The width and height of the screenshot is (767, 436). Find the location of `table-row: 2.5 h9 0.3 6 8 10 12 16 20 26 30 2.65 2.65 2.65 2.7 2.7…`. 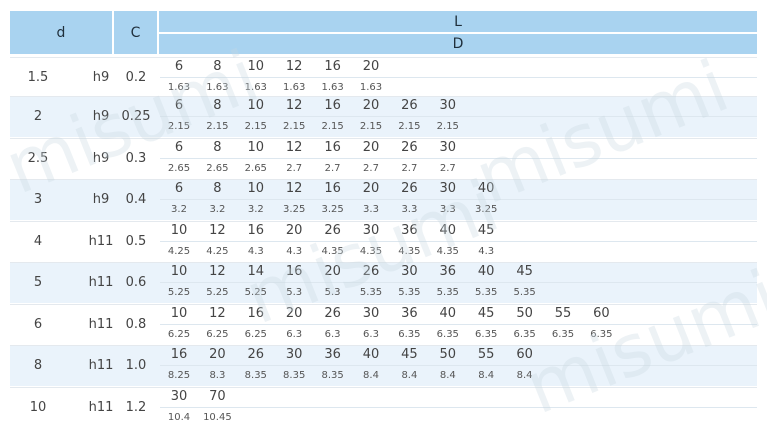

table-row: 2.5 h9 0.3 6 8 10 12 16 20 26 30 2.65 2.65 2.65 2.7 2.7… is located at coordinates (383, 158).